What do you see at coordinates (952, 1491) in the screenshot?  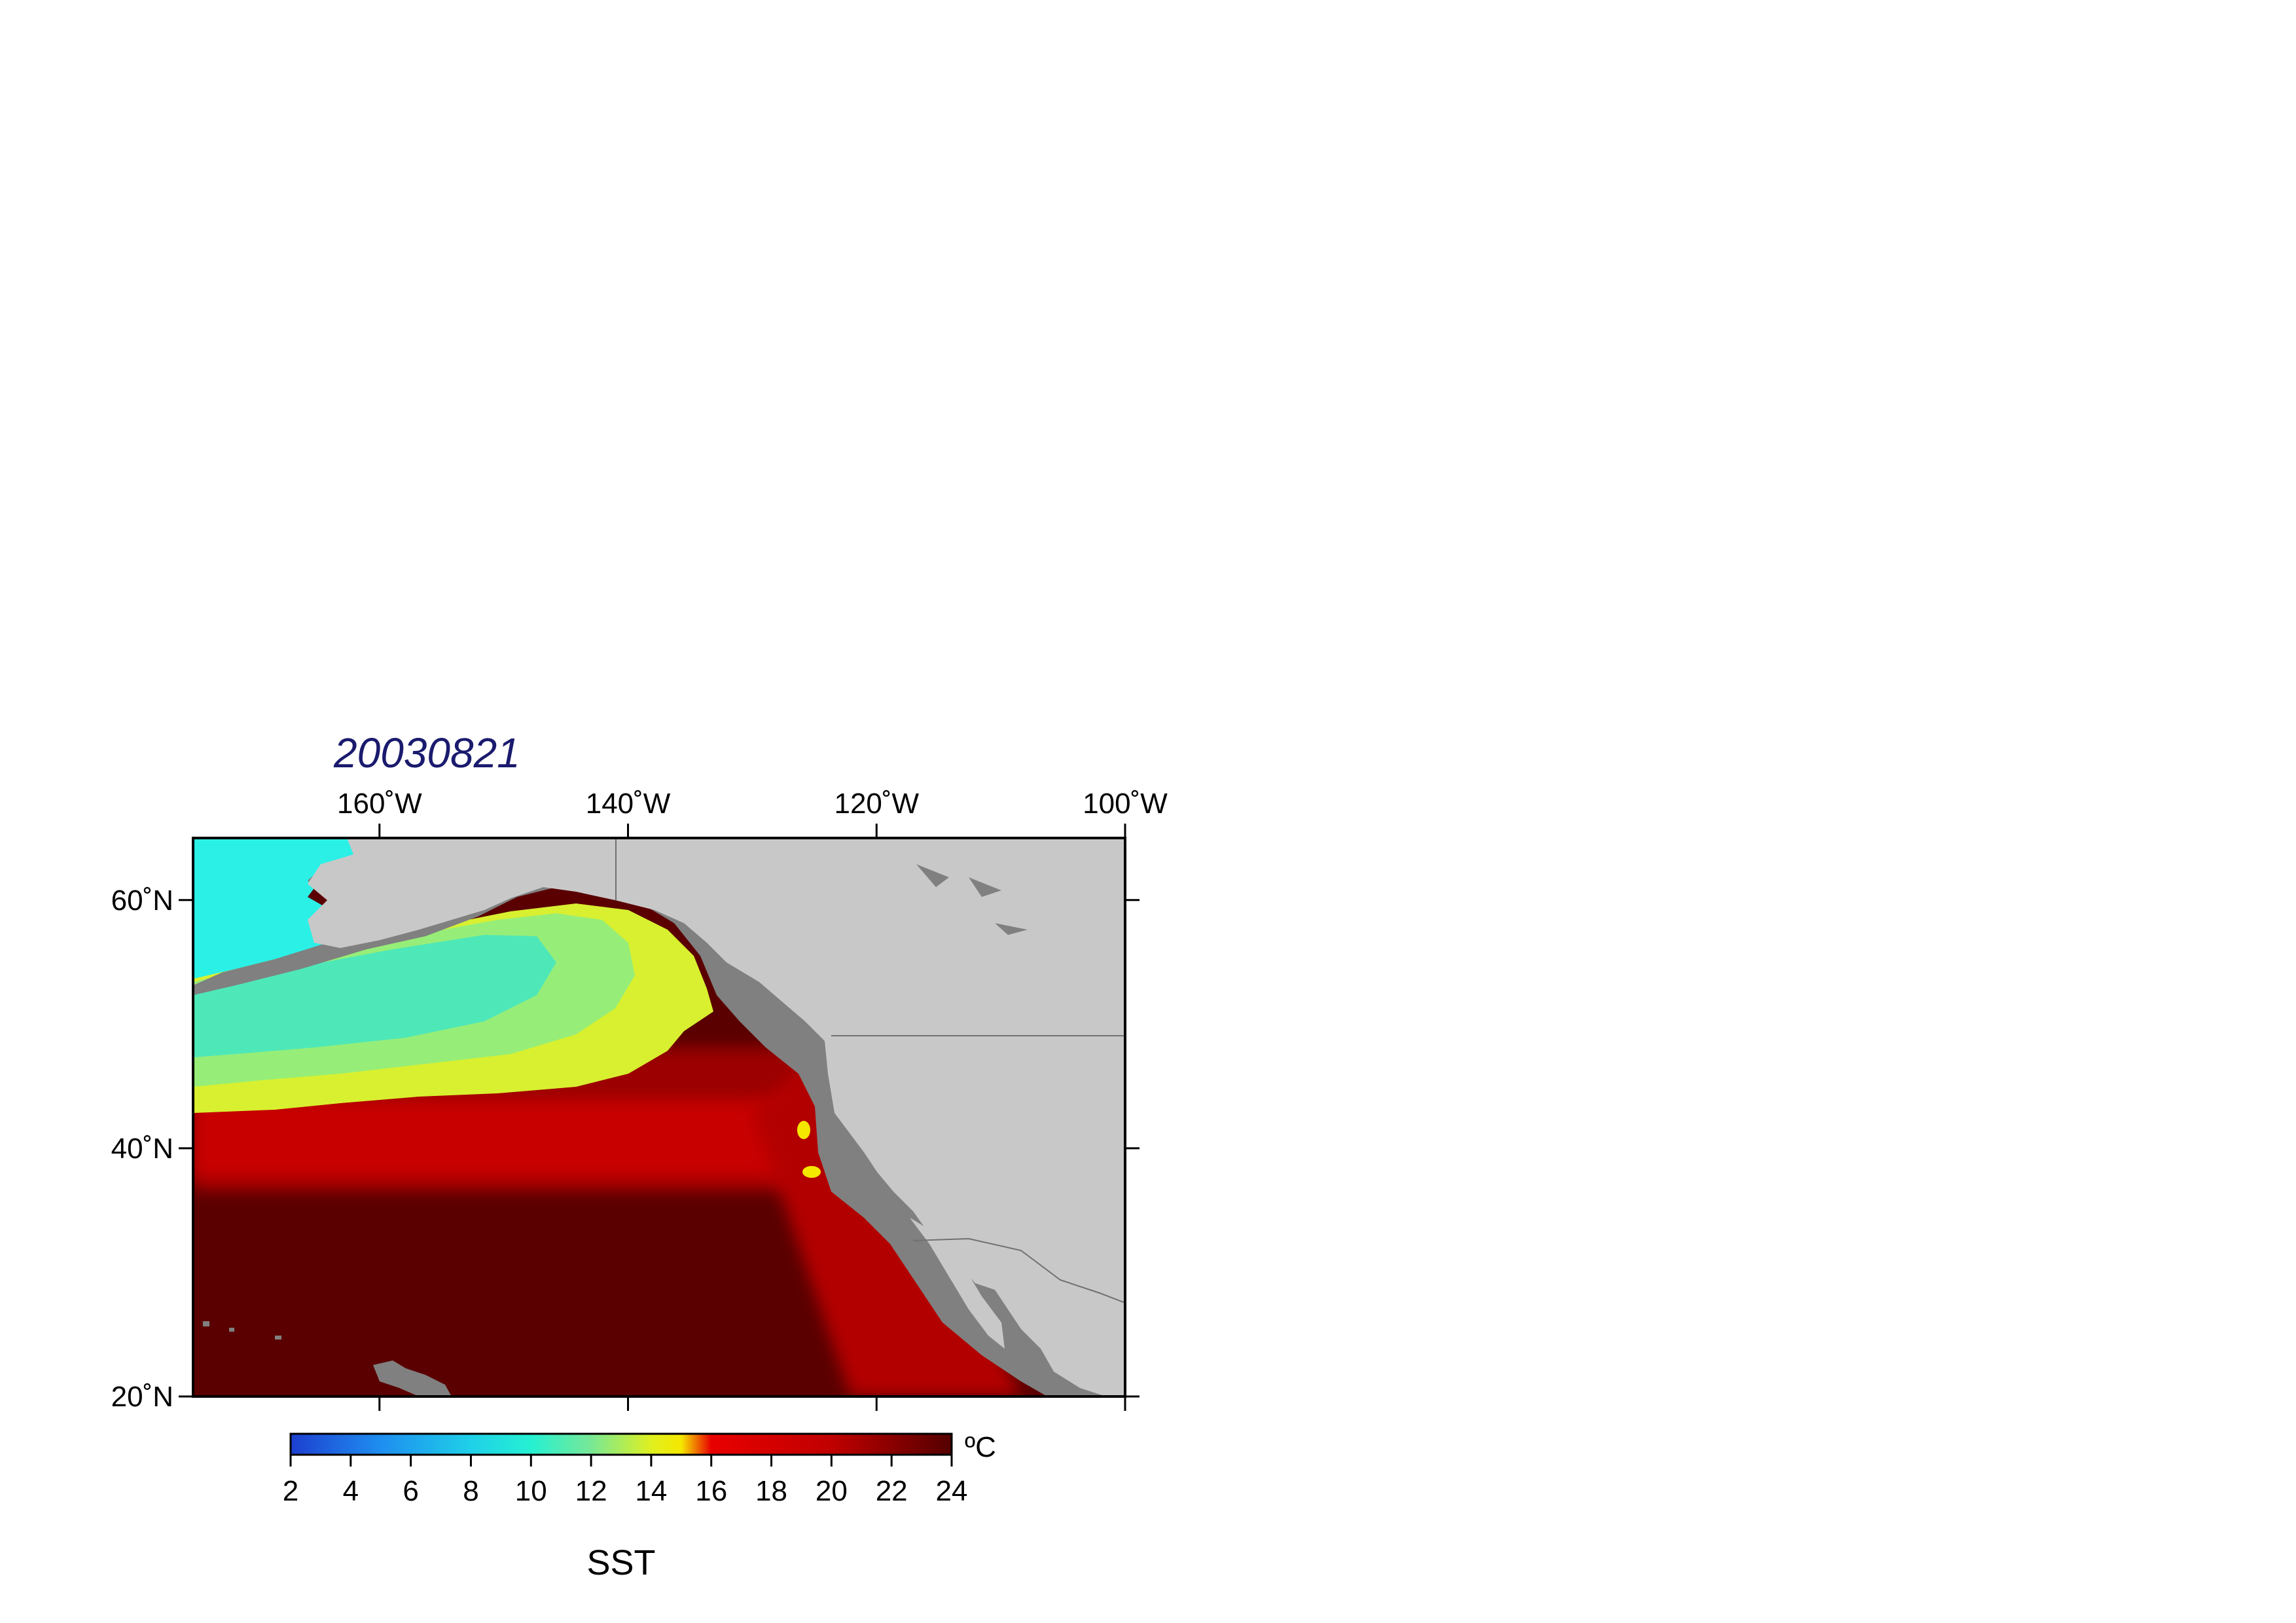 I see `colorbar-tick-label: 24` at bounding box center [952, 1491].